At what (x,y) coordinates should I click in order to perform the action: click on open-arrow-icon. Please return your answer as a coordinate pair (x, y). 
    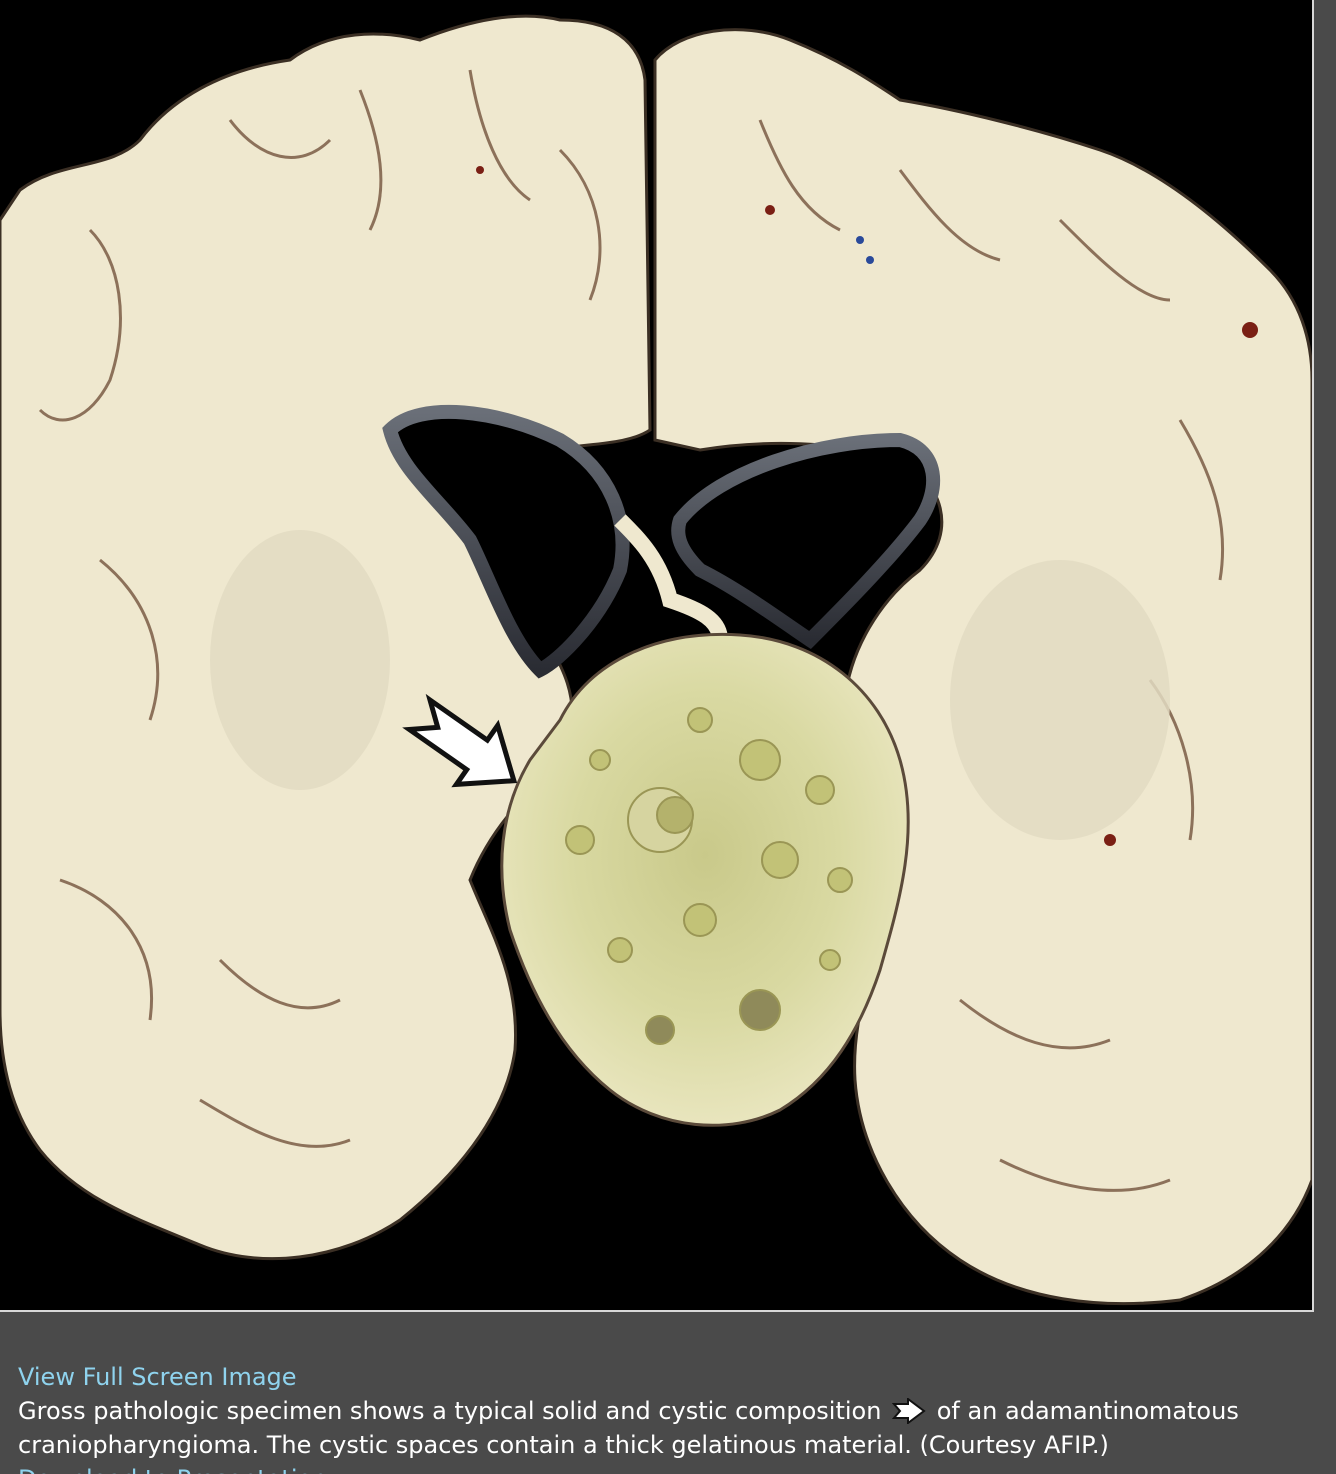
    Looking at the image, I should click on (908, 1411).